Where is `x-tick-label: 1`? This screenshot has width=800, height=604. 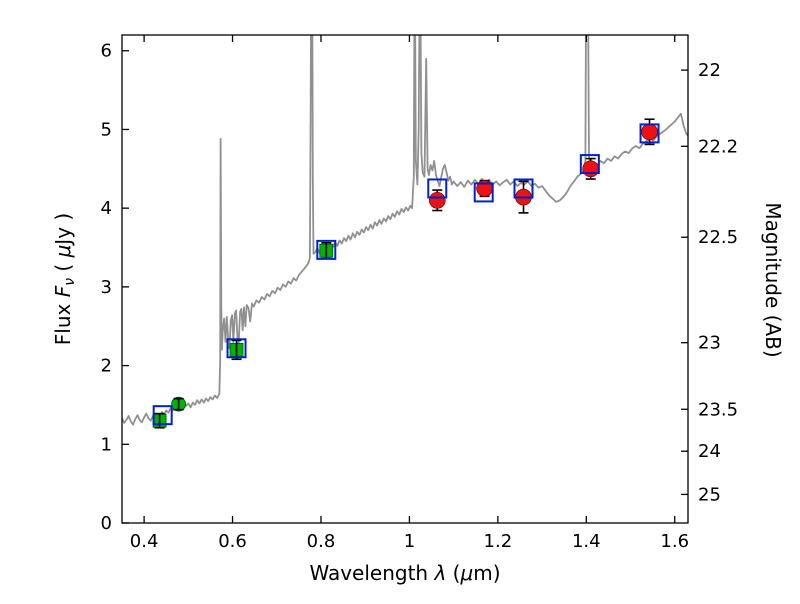
x-tick-label: 1 is located at coordinates (409, 541).